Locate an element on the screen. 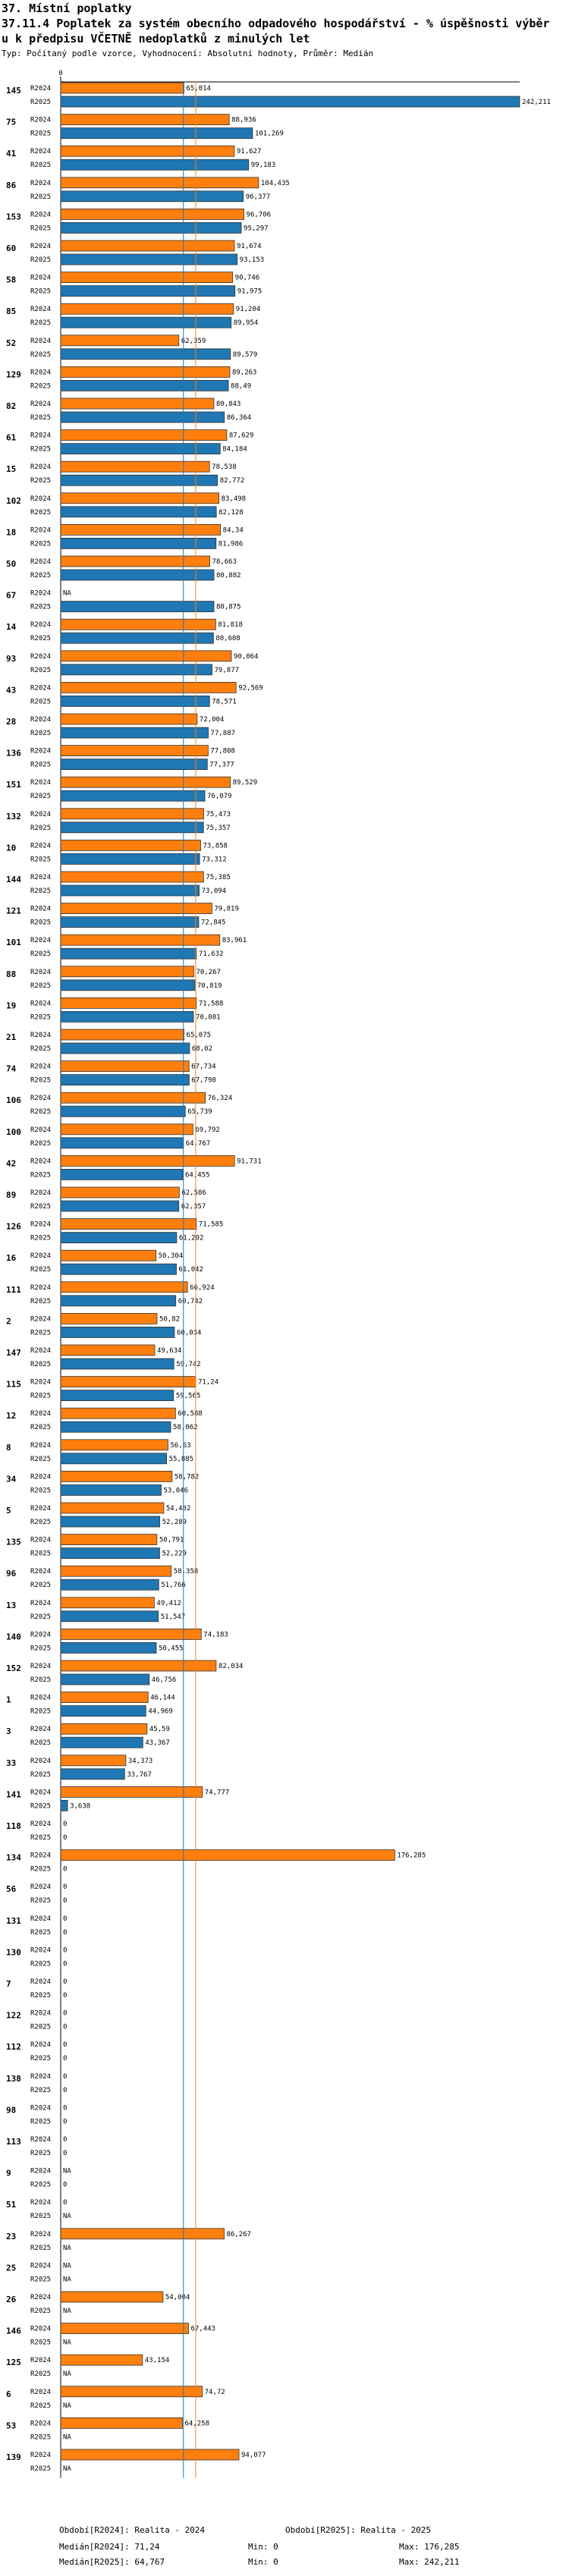  data-label-2025: 51,547 is located at coordinates (173, 1617).